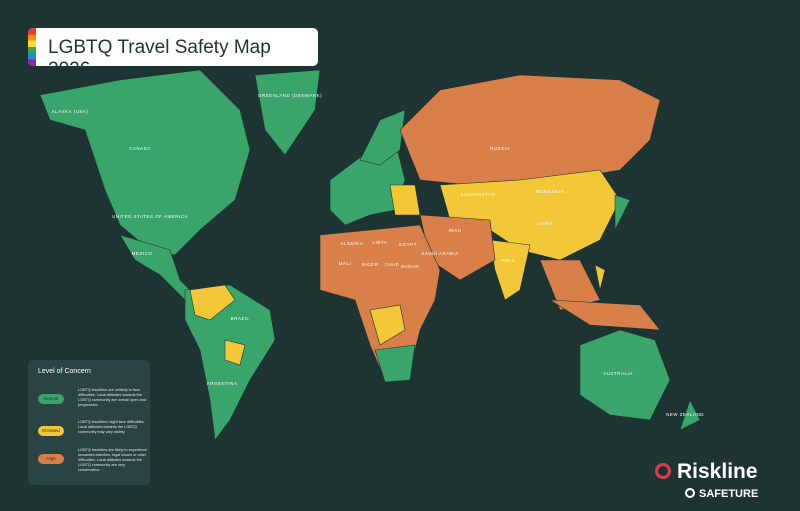  I want to click on country-label: RUSSIA, so click(500, 148).